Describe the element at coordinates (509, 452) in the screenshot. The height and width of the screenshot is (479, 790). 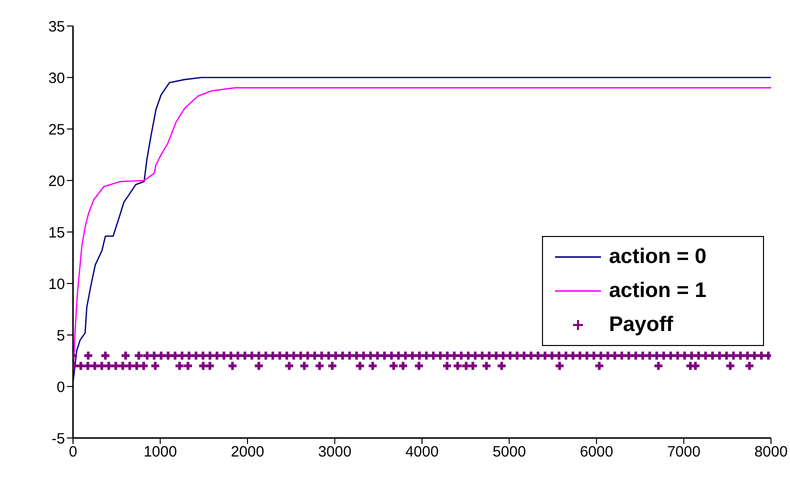
I see `x-tick-label: 5000` at that location.